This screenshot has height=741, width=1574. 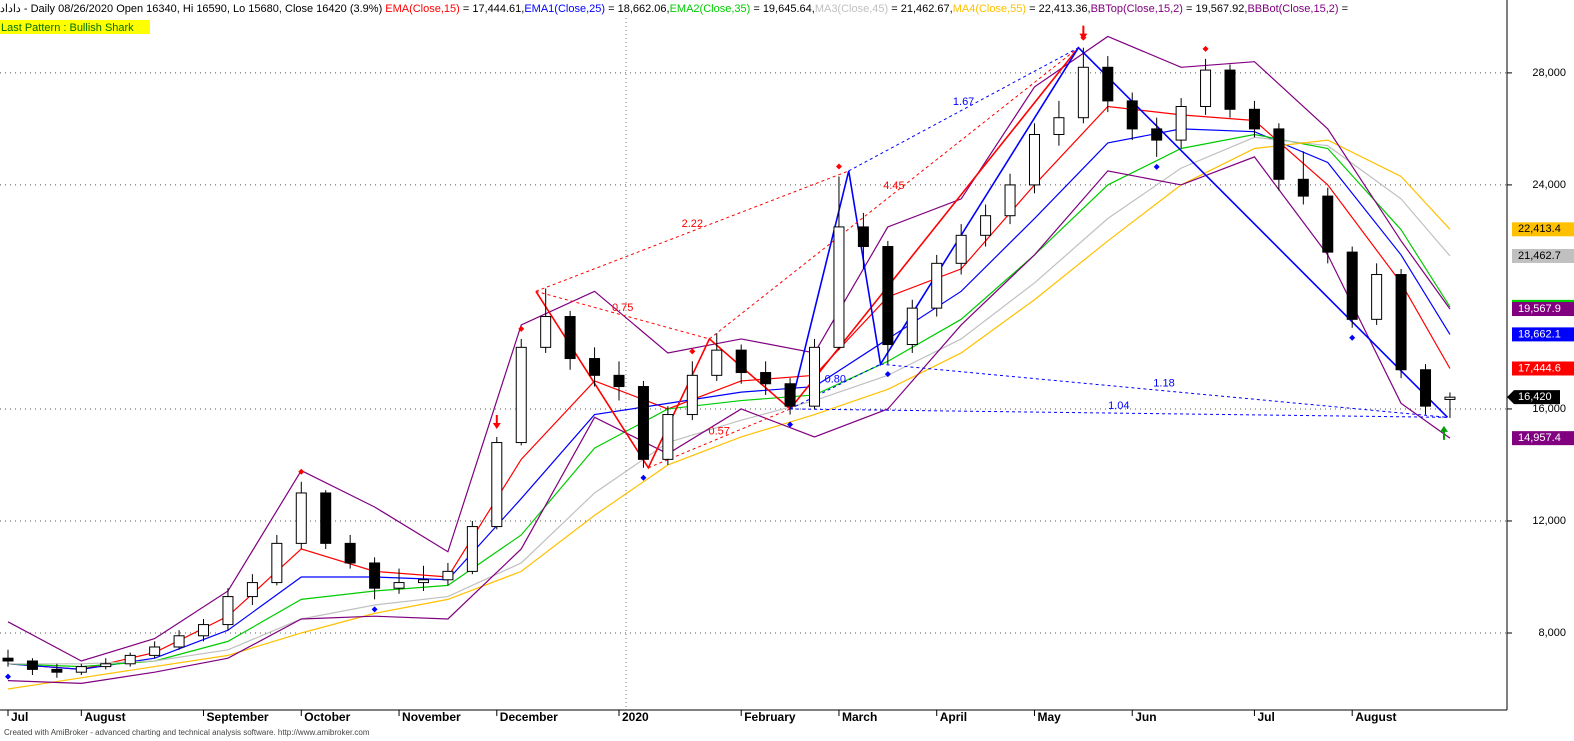 I want to click on value-label: 22,413.4, so click(x=1539, y=229).